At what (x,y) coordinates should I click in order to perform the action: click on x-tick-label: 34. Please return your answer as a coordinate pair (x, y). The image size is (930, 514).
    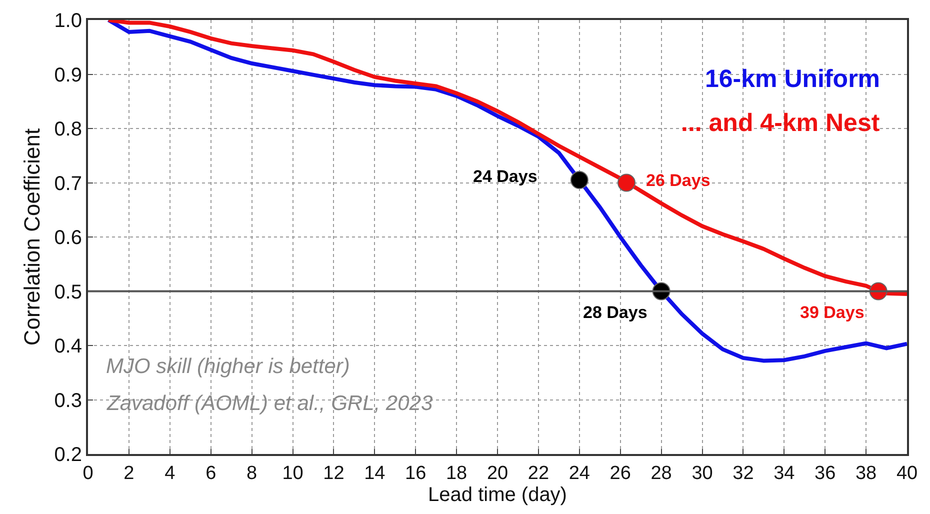
    Looking at the image, I should click on (785, 473).